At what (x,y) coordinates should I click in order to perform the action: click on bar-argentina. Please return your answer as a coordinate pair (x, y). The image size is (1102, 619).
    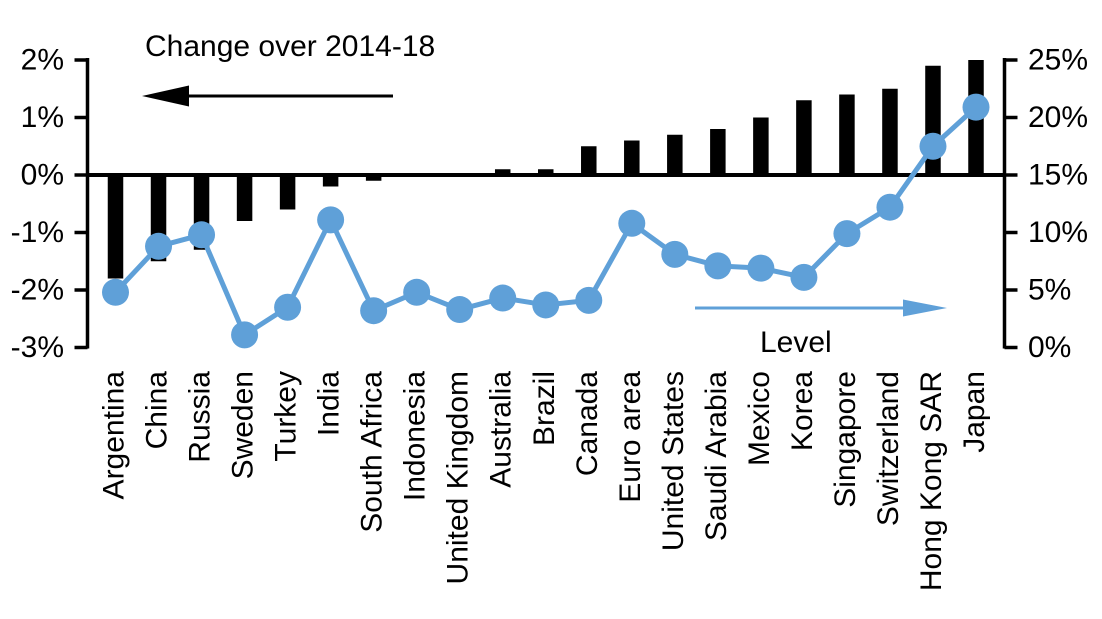
    Looking at the image, I should click on (115, 227).